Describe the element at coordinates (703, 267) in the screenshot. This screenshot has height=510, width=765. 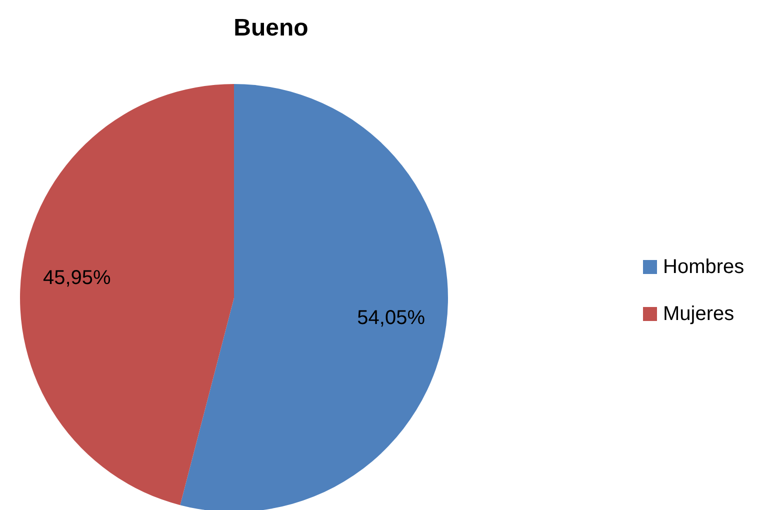
I see `legend-label: Hombres` at that location.